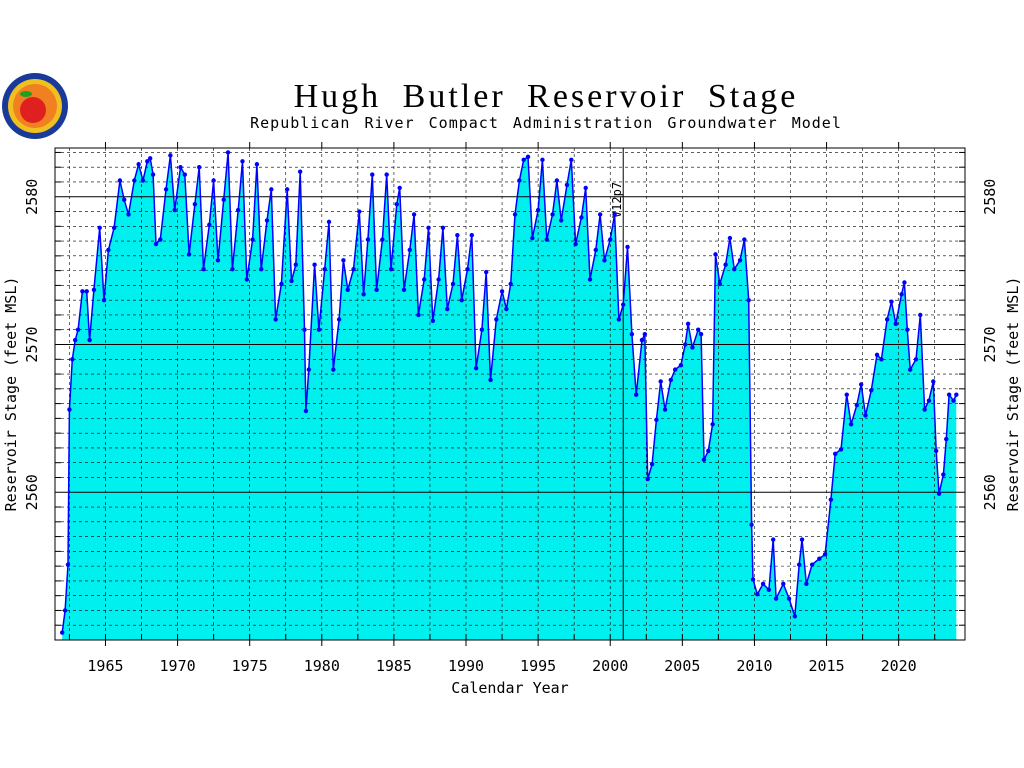 Image resolution: width=1024 pixels, height=768 pixels. Describe the element at coordinates (1013, 394) in the screenshot. I see `y-axis-label-right: Reservoir Stage (feet MSL)` at that location.